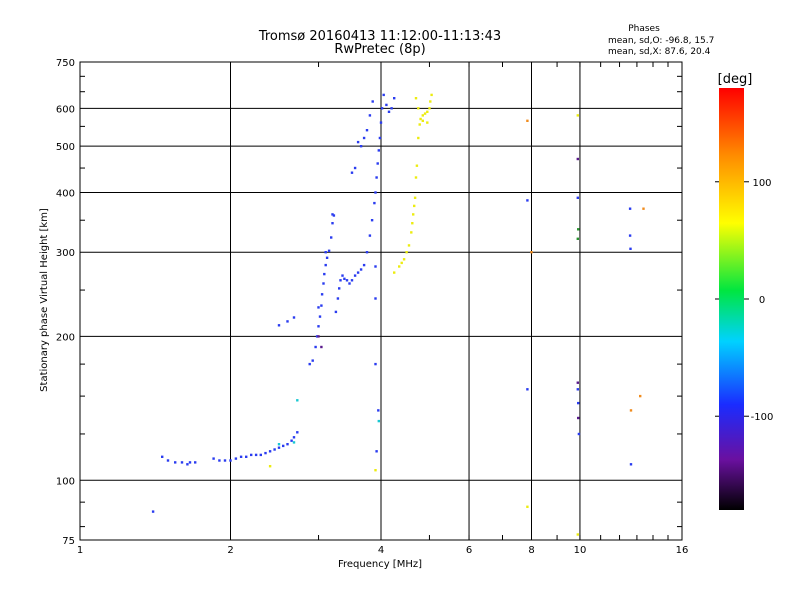 The image size is (800, 600). I want to click on x-tick-label: 4, so click(381, 550).